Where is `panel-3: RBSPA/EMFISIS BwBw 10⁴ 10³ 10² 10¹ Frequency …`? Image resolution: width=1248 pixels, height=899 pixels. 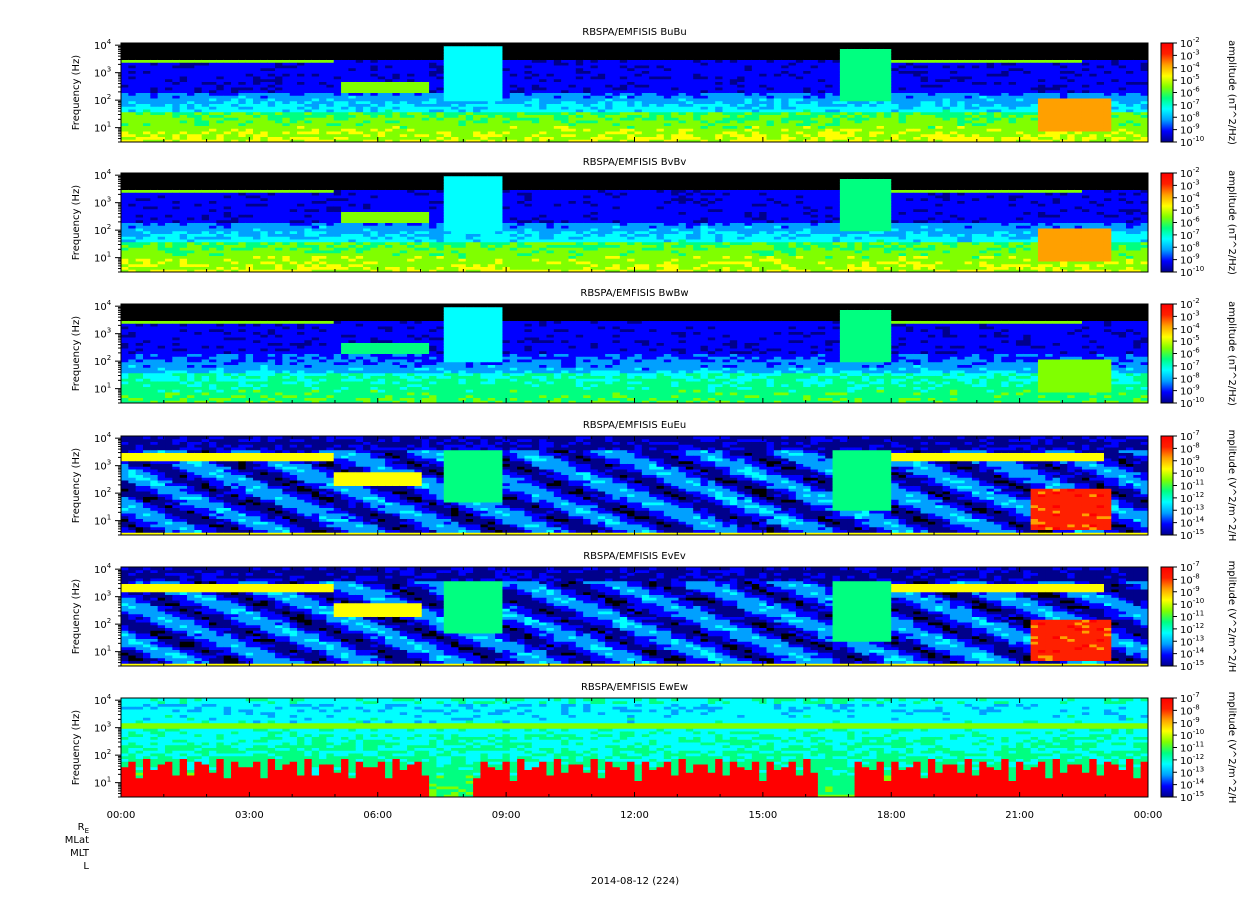 panel-3: RBSPA/EMFISIS BwBw 10⁴ 10³ 10² 10¹ Frequency … is located at coordinates (654, 349).